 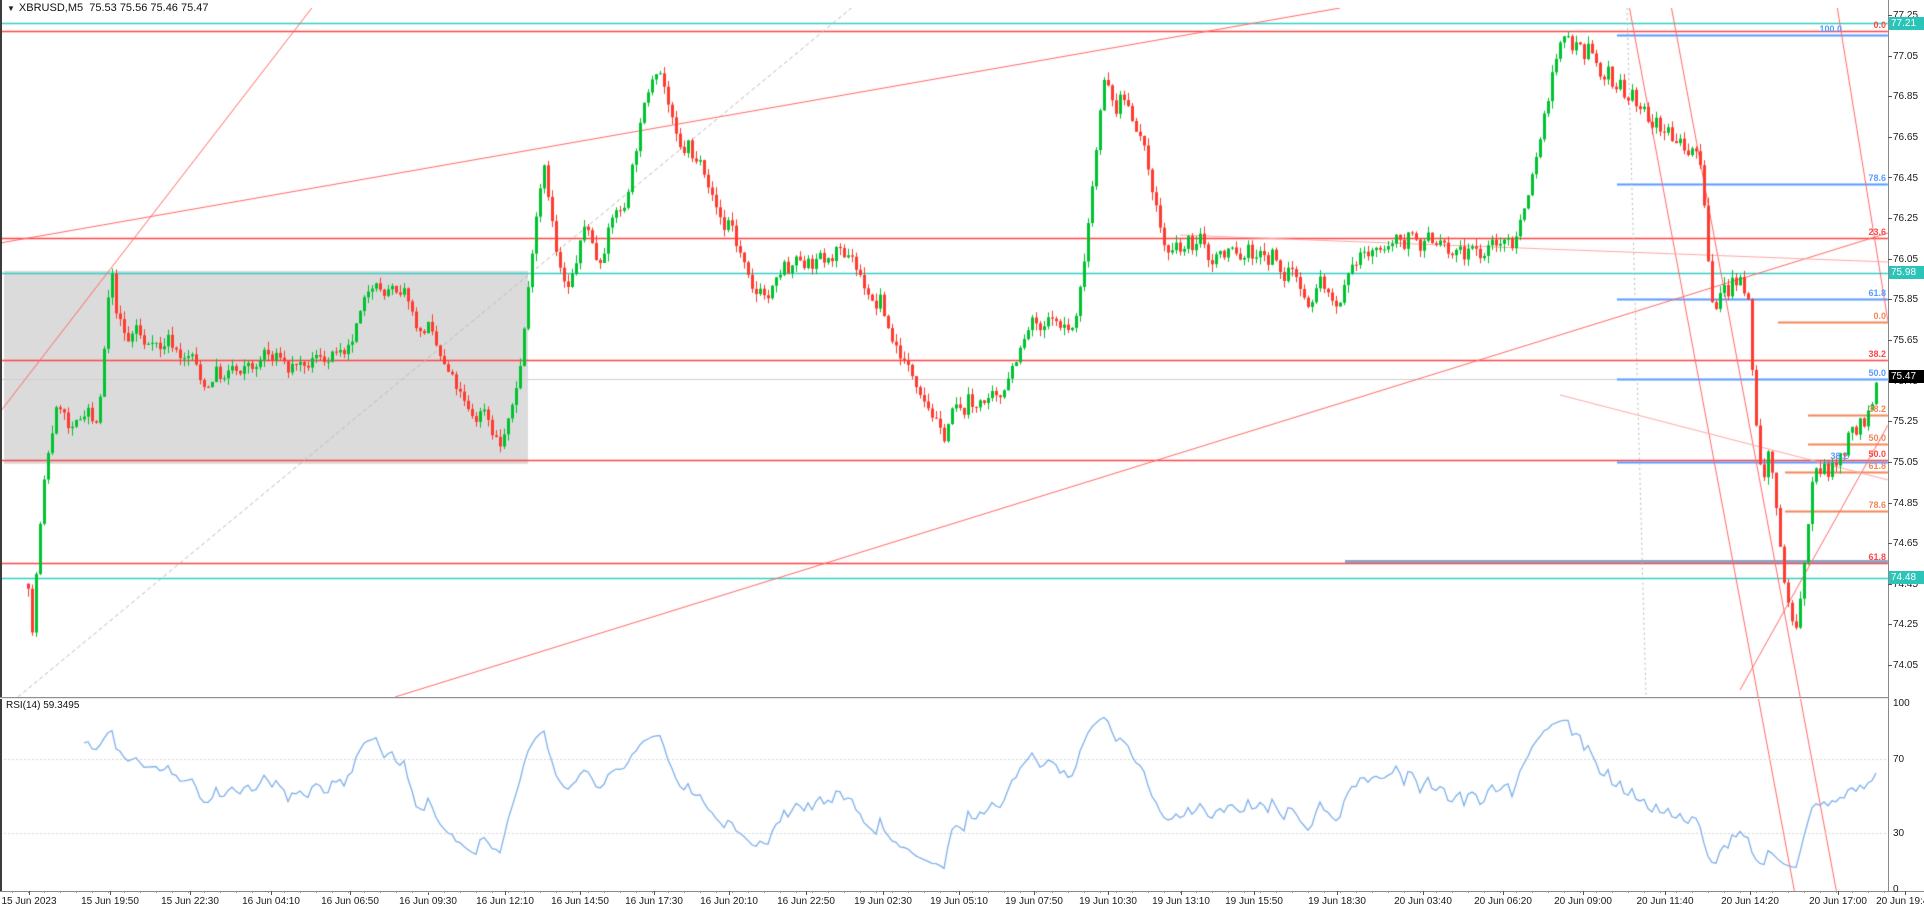 I want to click on level-price-tag: 75.98, so click(x=1906, y=273).